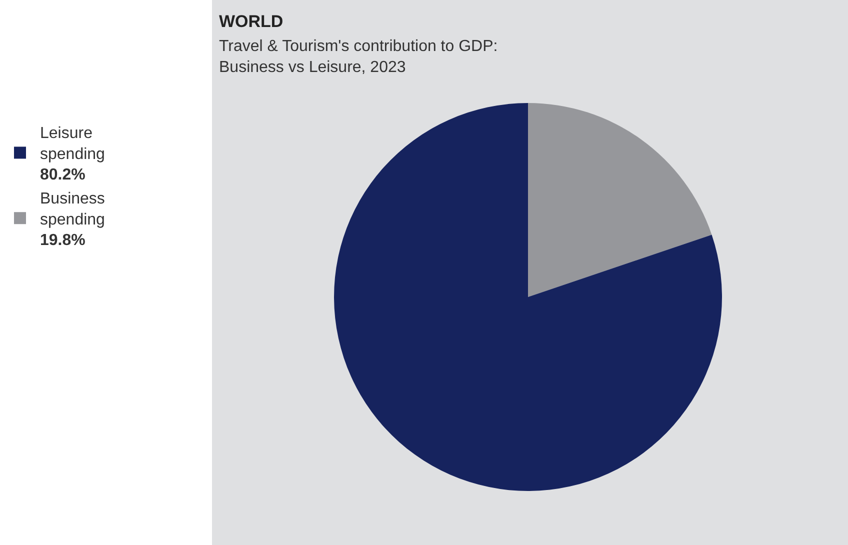 Image resolution: width=848 pixels, height=545 pixels. What do you see at coordinates (72, 209) in the screenshot?
I see `legend-label: Business spending` at bounding box center [72, 209].